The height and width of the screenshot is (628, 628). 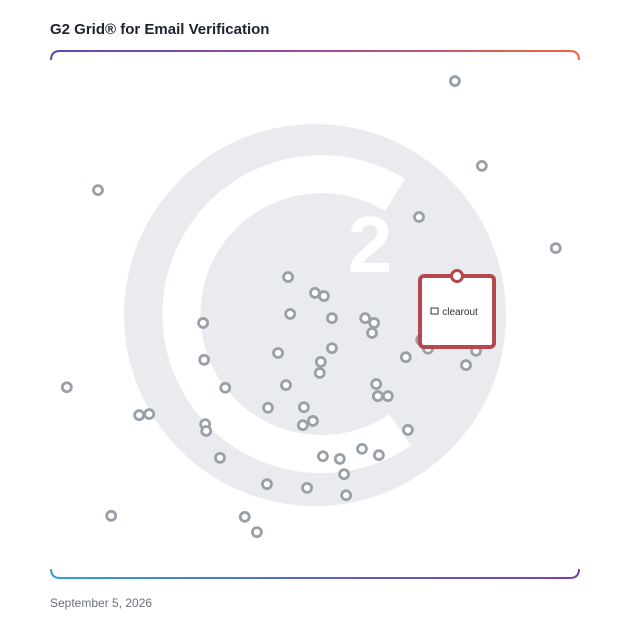 I want to click on footer-date: September 5, 2026, so click(x=101, y=603).